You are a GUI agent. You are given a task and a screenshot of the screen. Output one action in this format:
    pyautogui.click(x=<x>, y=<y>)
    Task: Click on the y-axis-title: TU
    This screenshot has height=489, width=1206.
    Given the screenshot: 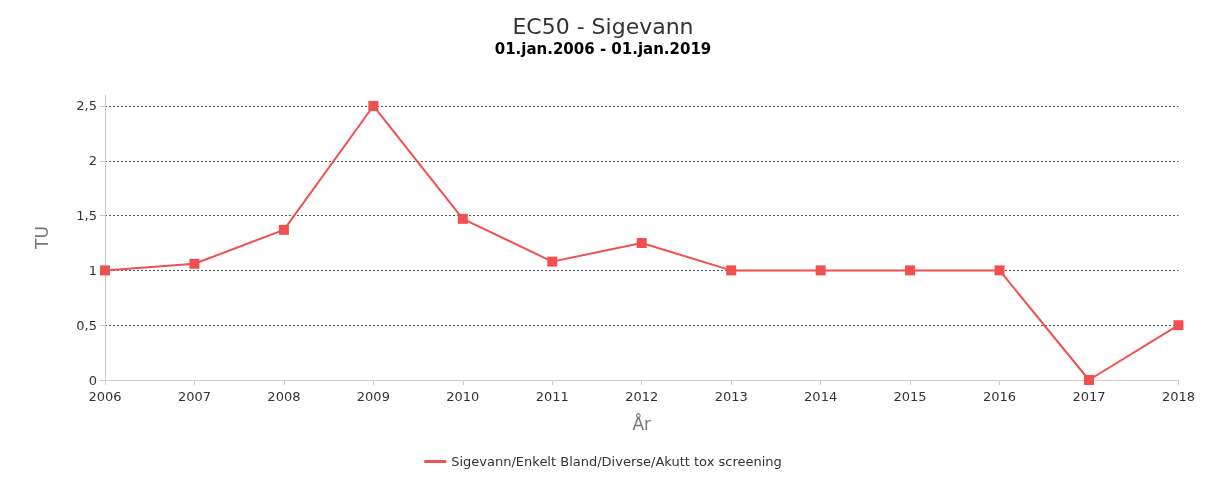 What is the action you would take?
    pyautogui.click(x=41, y=238)
    